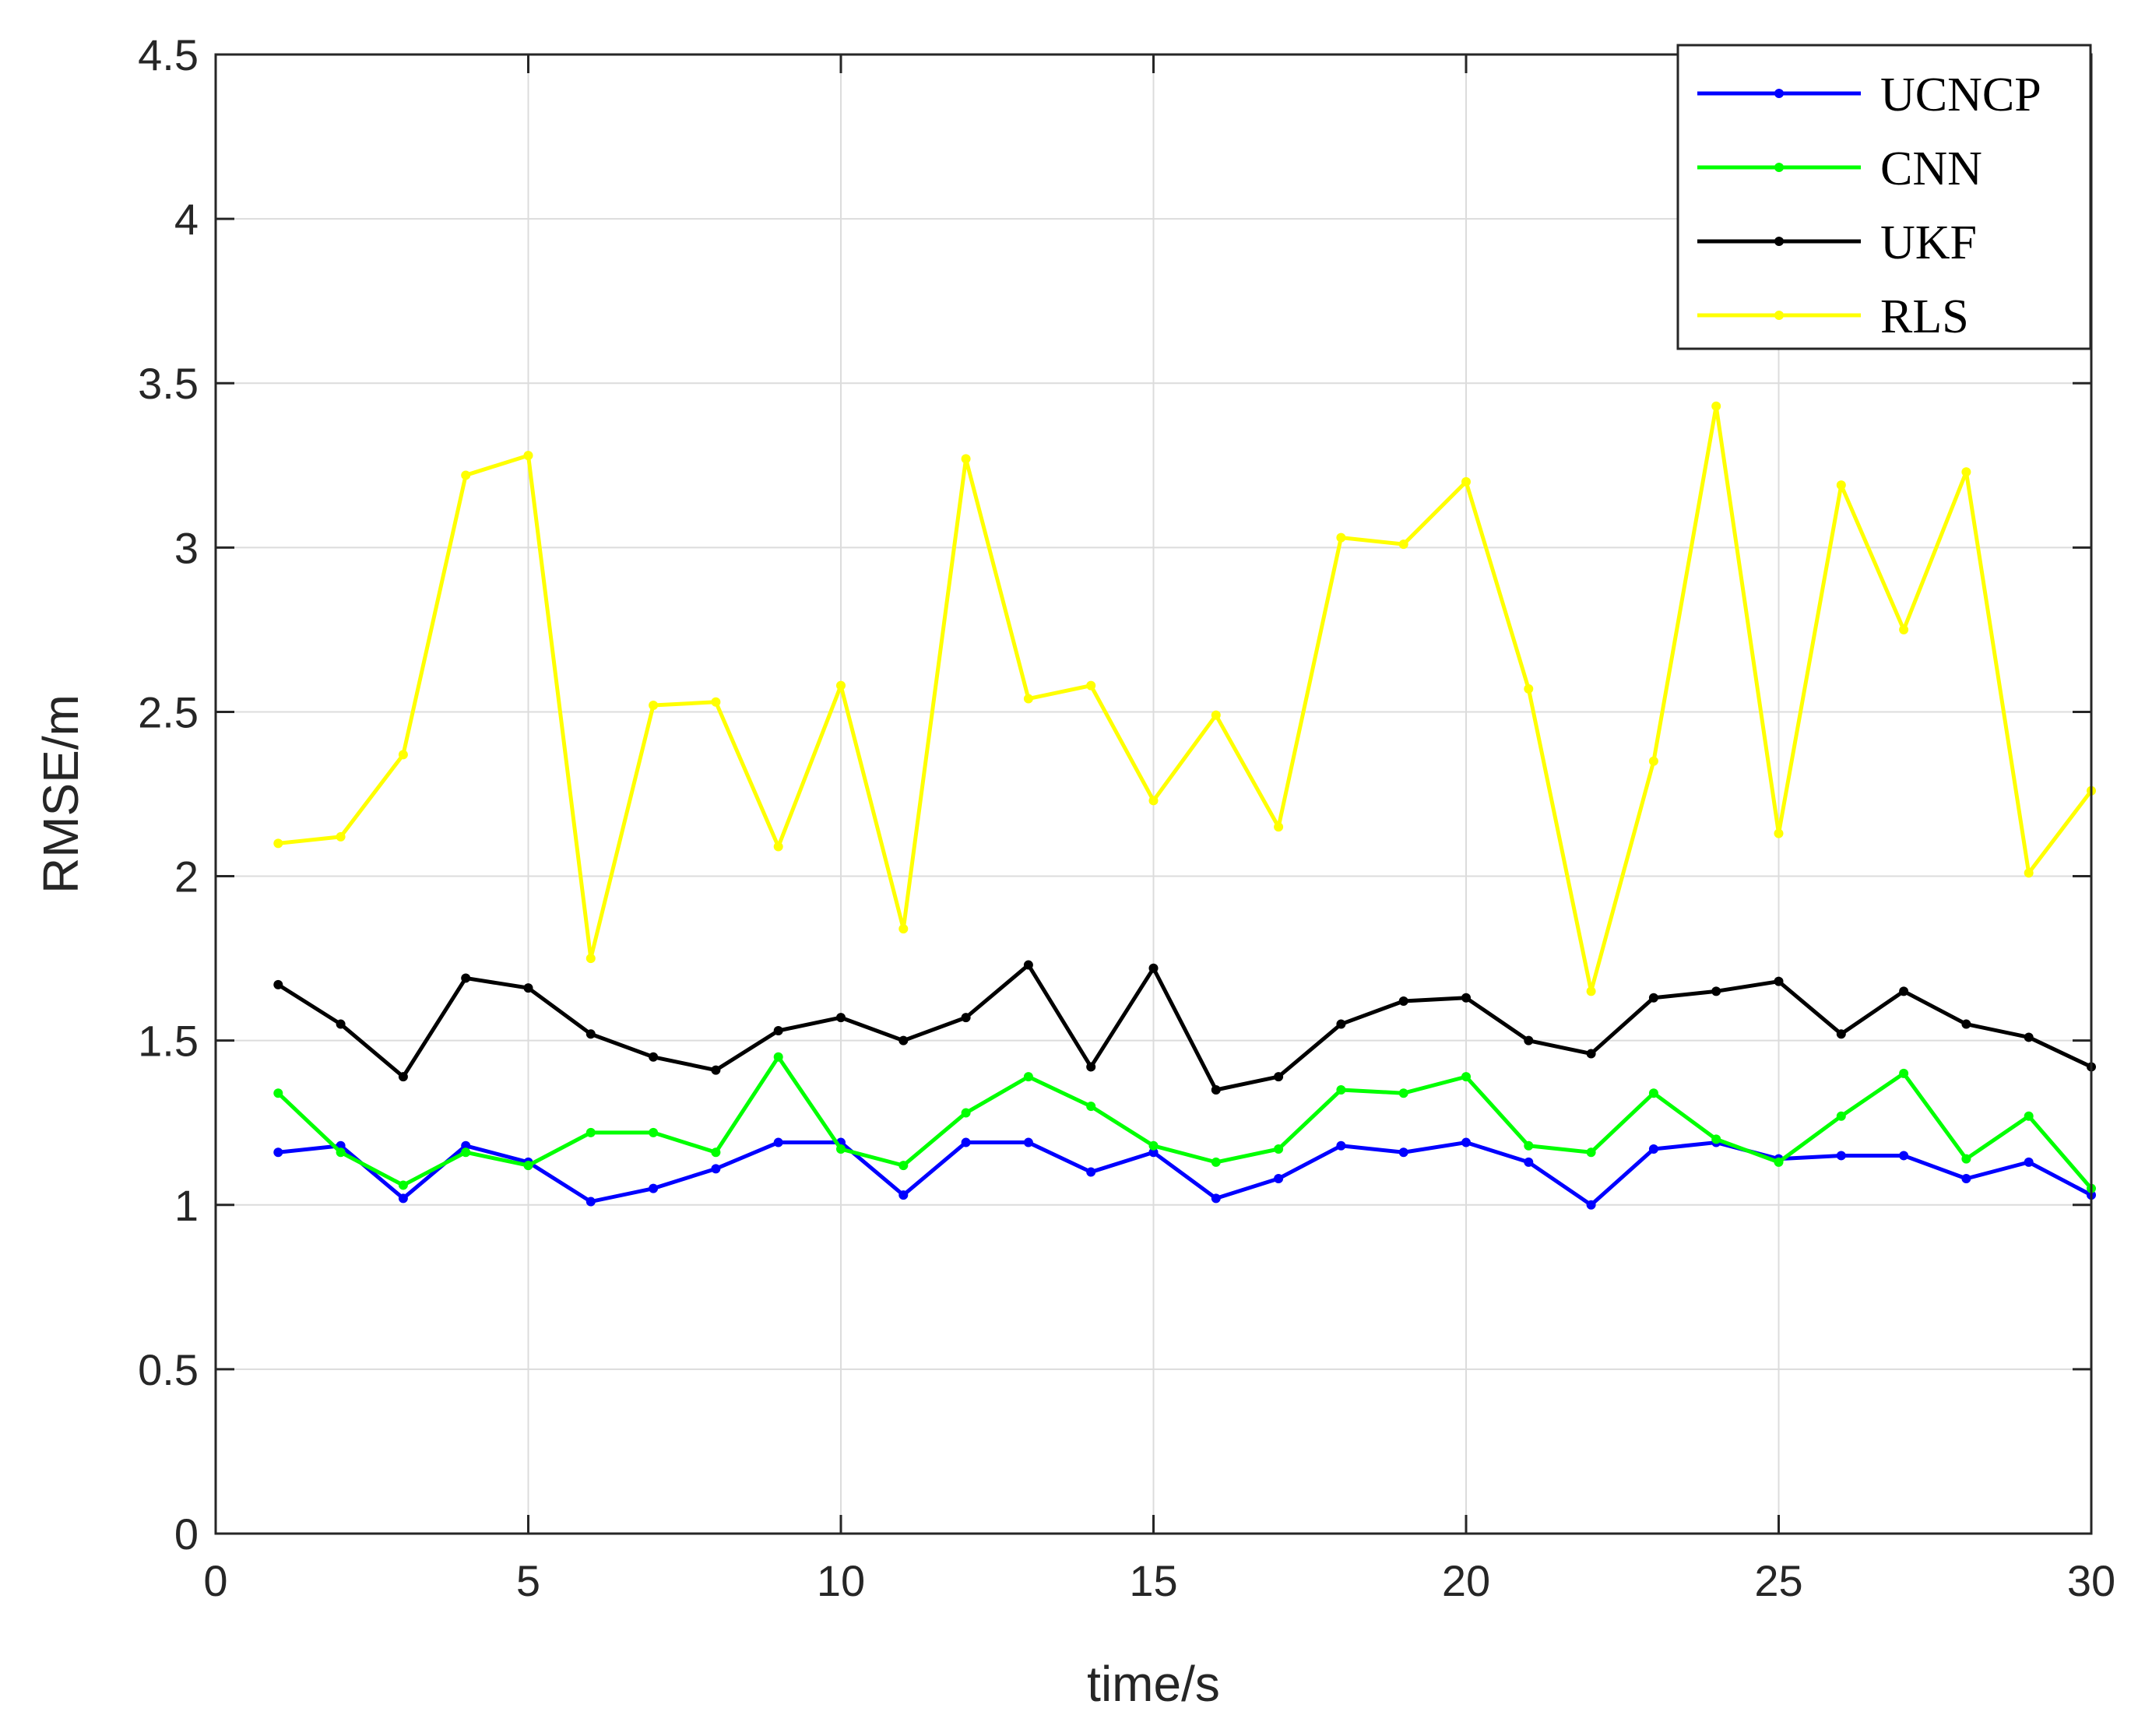  I want to click on legend-entry: UKF, so click(1837, 242).